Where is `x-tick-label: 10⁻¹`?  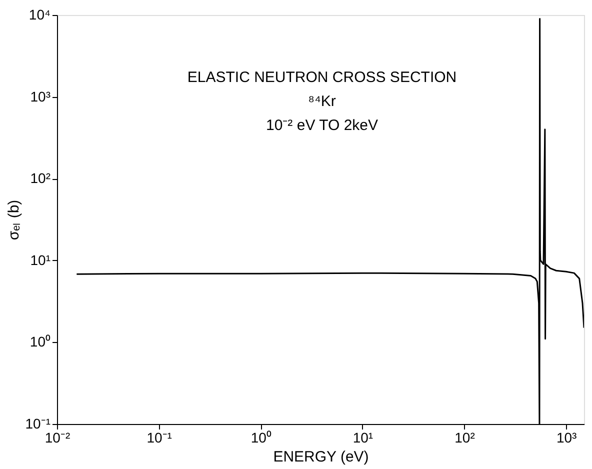
x-tick-label: 10⁻¹ is located at coordinates (159, 438).